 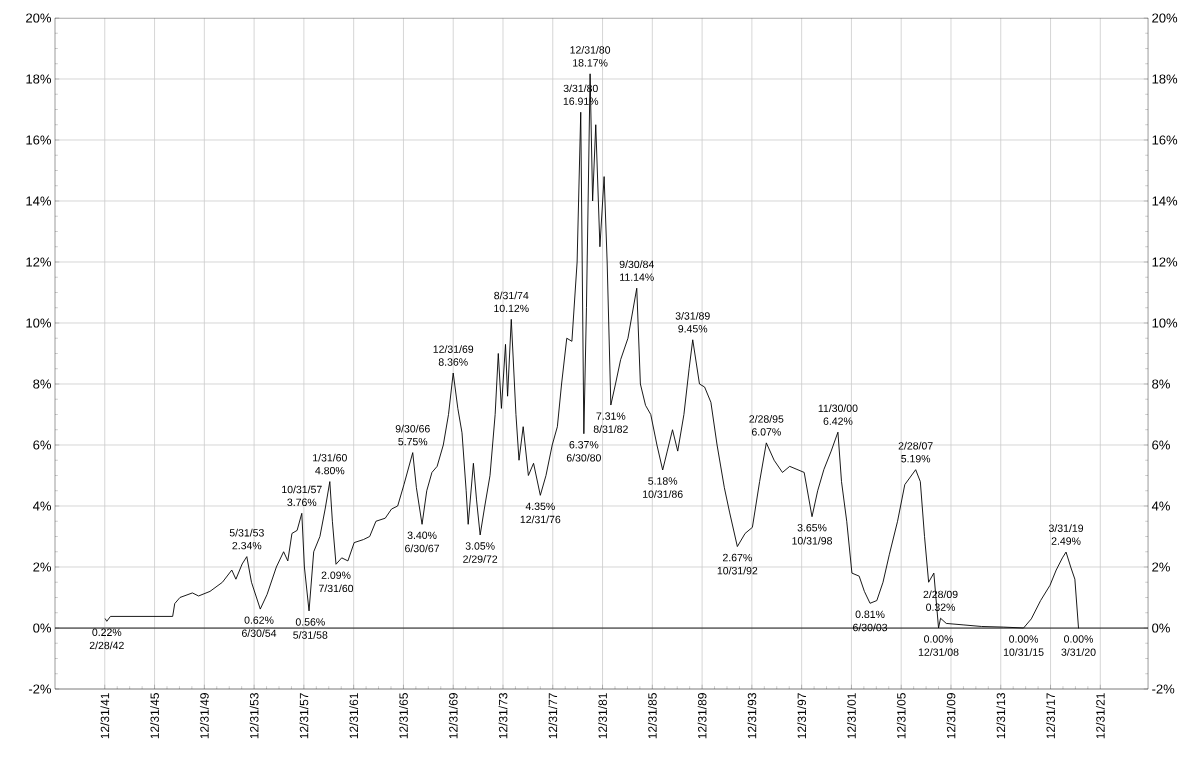 What do you see at coordinates (1161, 445) in the screenshot?
I see `y2-tick-label: 6%` at bounding box center [1161, 445].